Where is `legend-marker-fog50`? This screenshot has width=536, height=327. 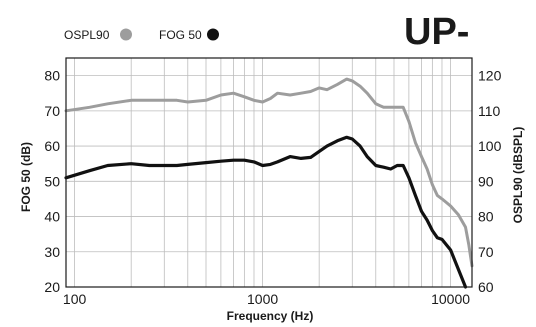 legend-marker-fog50 is located at coordinates (213, 34).